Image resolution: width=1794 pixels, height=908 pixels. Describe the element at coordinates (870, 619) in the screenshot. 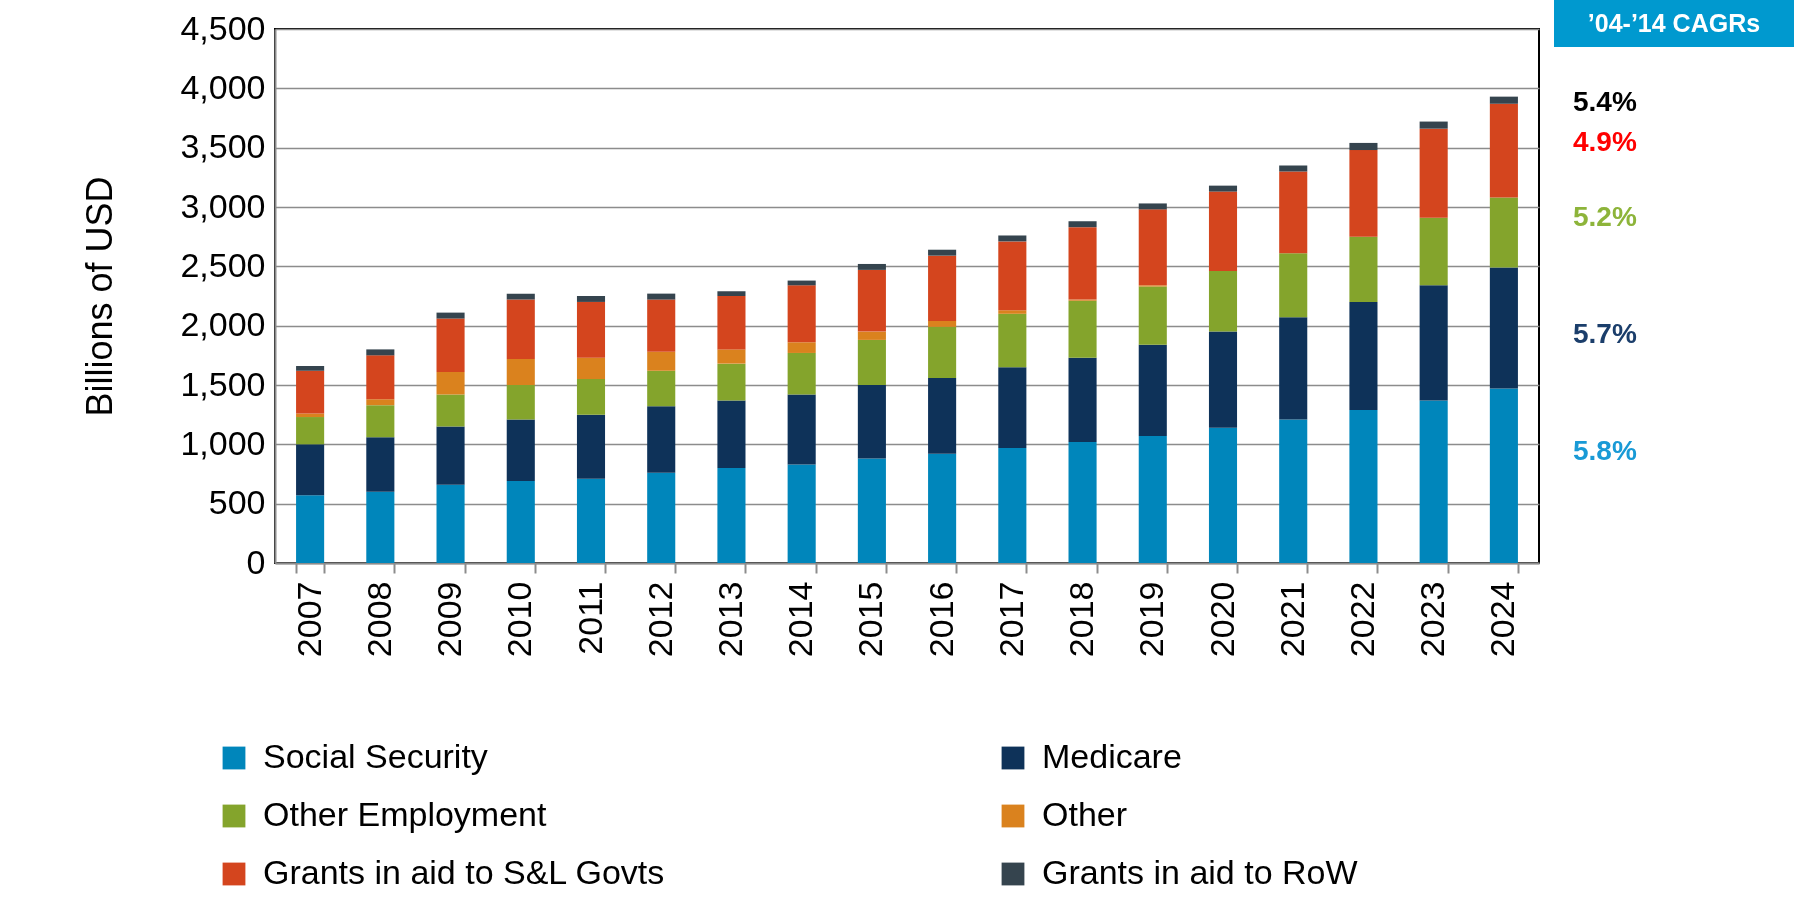

I see `x-tick-label: 2015` at that location.